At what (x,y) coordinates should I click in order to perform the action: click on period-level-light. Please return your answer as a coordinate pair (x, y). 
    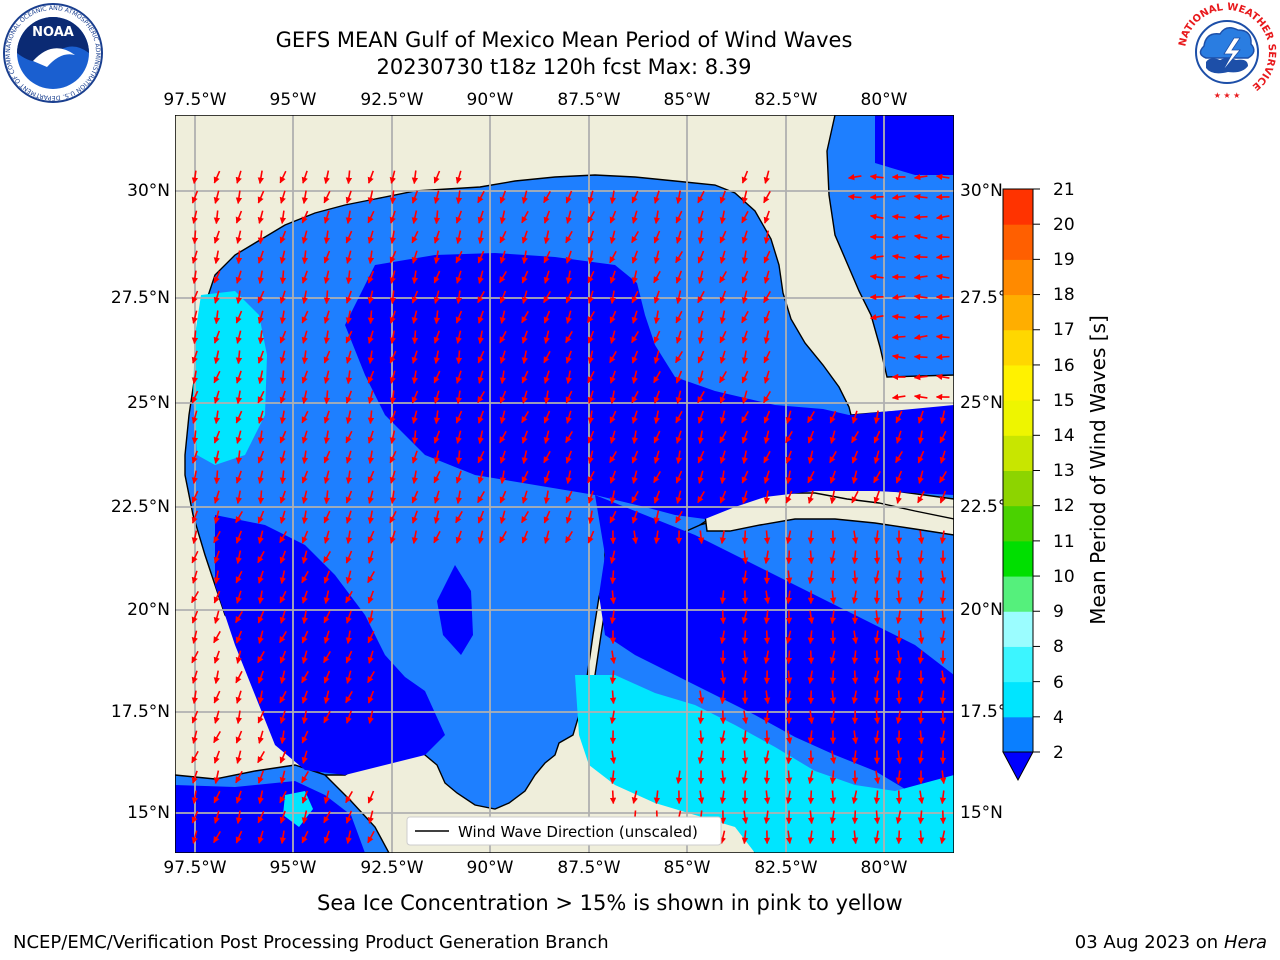
    Looking at the image, I should click on (230, 378).